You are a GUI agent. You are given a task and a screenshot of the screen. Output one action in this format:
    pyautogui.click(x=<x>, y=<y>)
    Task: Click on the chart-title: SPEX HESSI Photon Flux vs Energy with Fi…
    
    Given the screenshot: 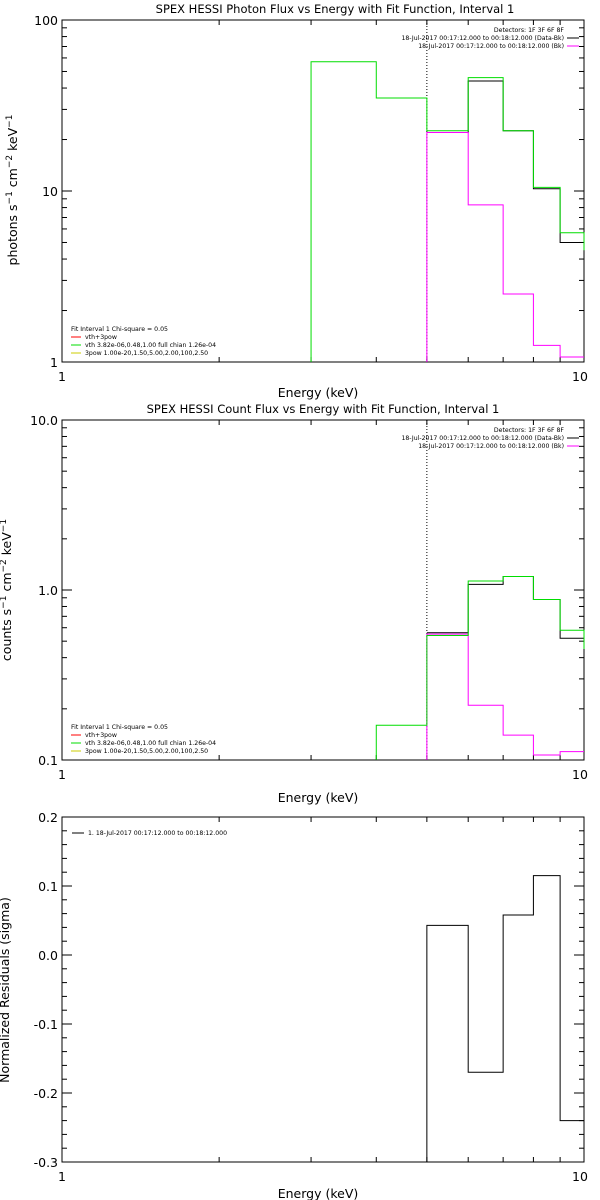 What is the action you would take?
    pyautogui.click(x=335, y=9)
    